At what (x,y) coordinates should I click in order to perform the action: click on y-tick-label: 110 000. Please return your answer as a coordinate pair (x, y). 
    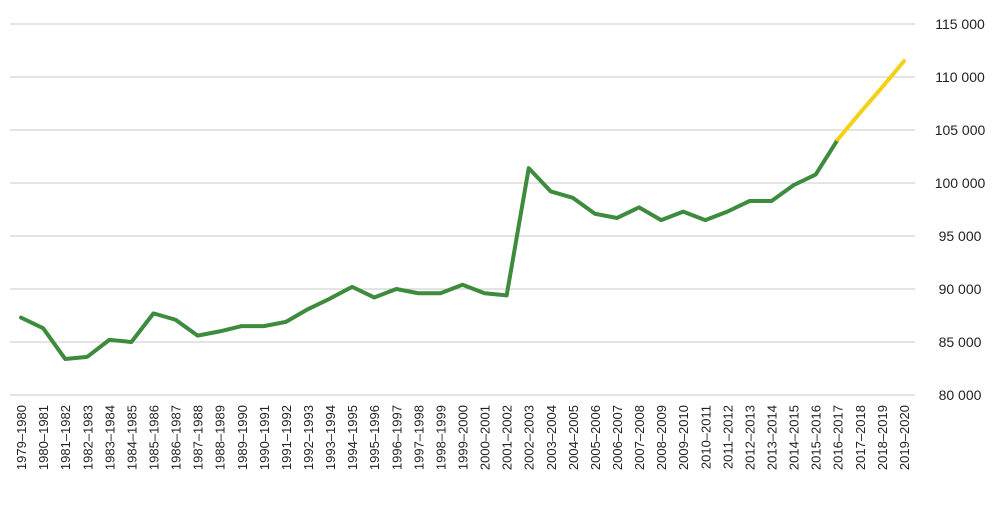
    Looking at the image, I should click on (960, 77).